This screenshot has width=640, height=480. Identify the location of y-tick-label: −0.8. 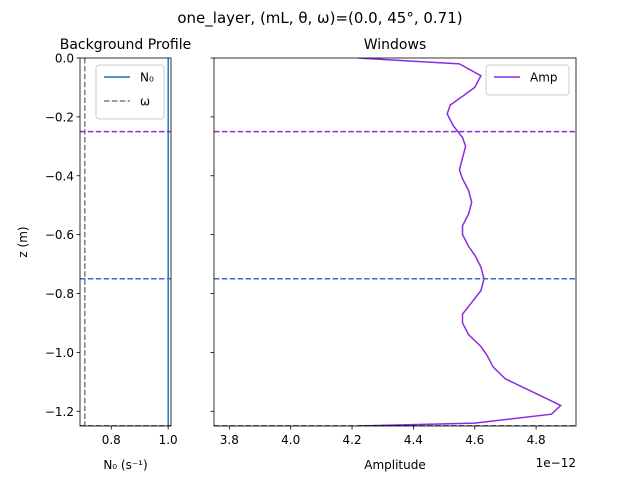
(59, 294).